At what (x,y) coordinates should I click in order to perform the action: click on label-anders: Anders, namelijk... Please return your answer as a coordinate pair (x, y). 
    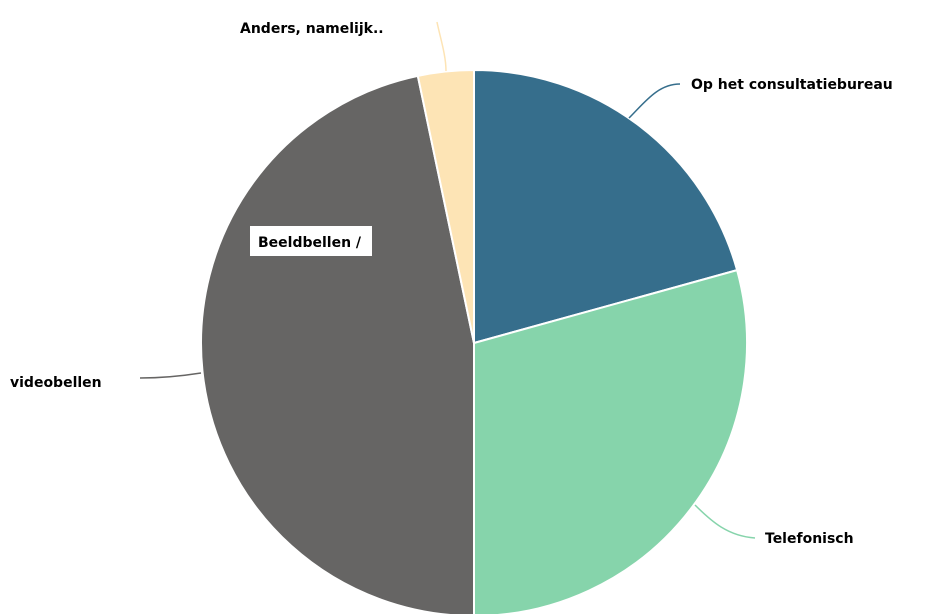
    Looking at the image, I should click on (312, 29).